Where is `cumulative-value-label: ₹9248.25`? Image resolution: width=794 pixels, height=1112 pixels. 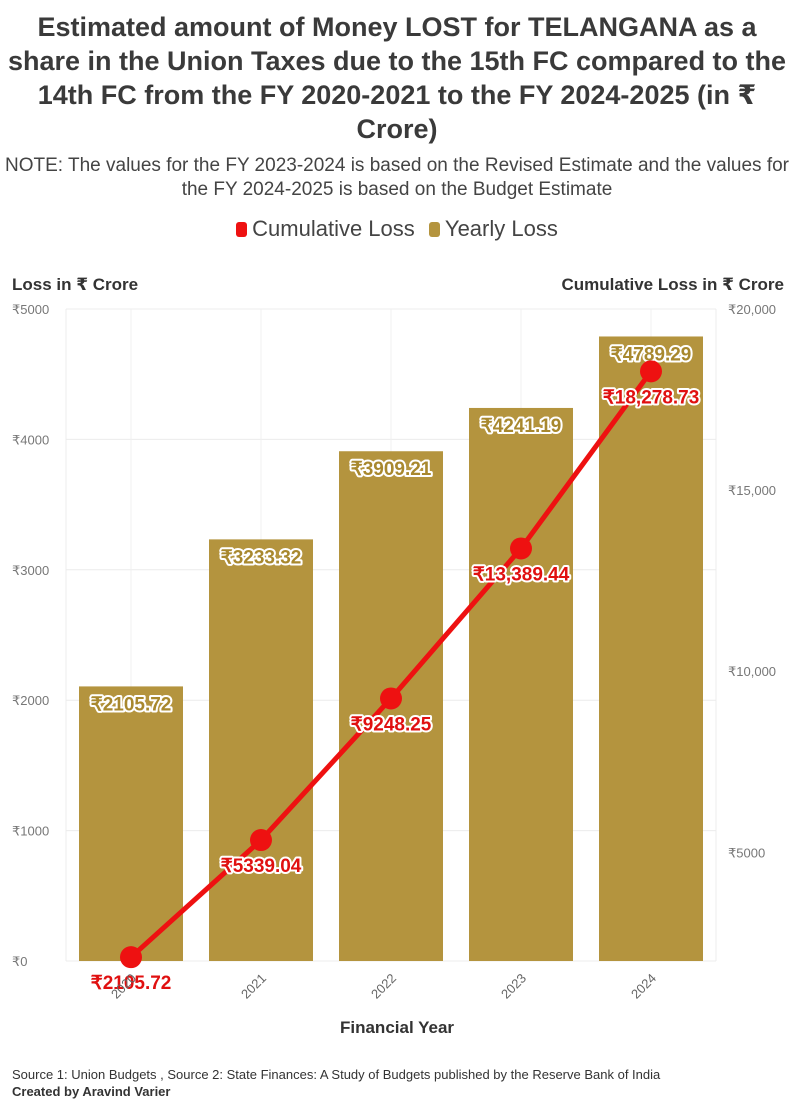
cumulative-value-label: ₹9248.25 is located at coordinates (391, 724).